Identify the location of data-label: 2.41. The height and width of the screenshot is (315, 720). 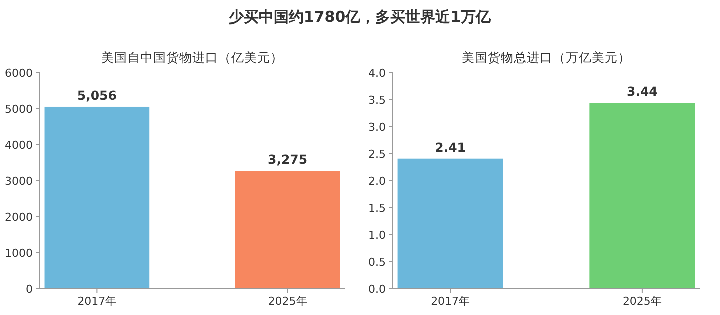
(450, 147).